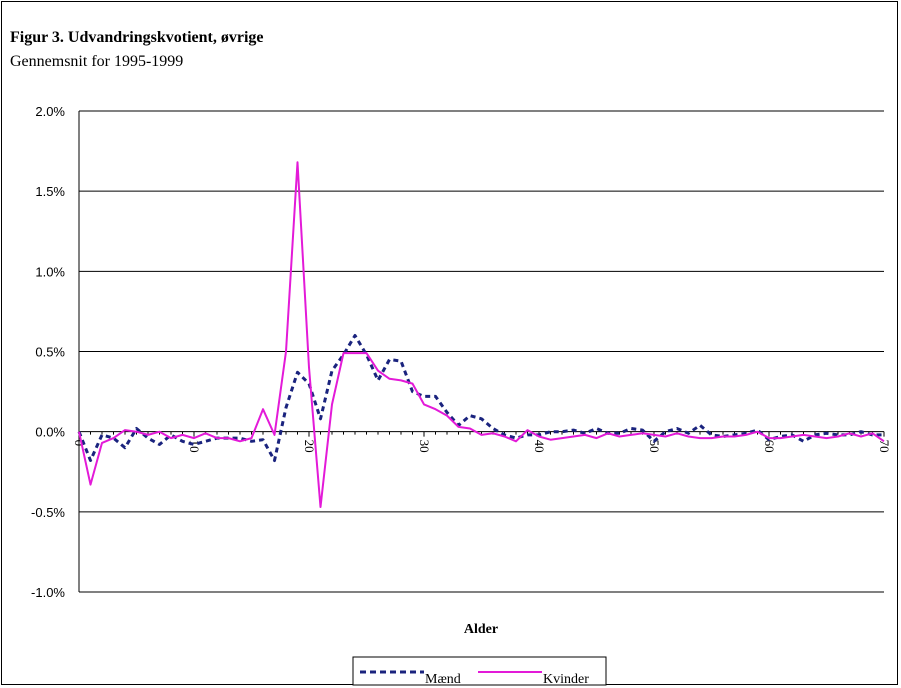 The width and height of the screenshot is (901, 688). Describe the element at coordinates (50, 271) in the screenshot. I see `y-tick-label: 1.0%` at that location.